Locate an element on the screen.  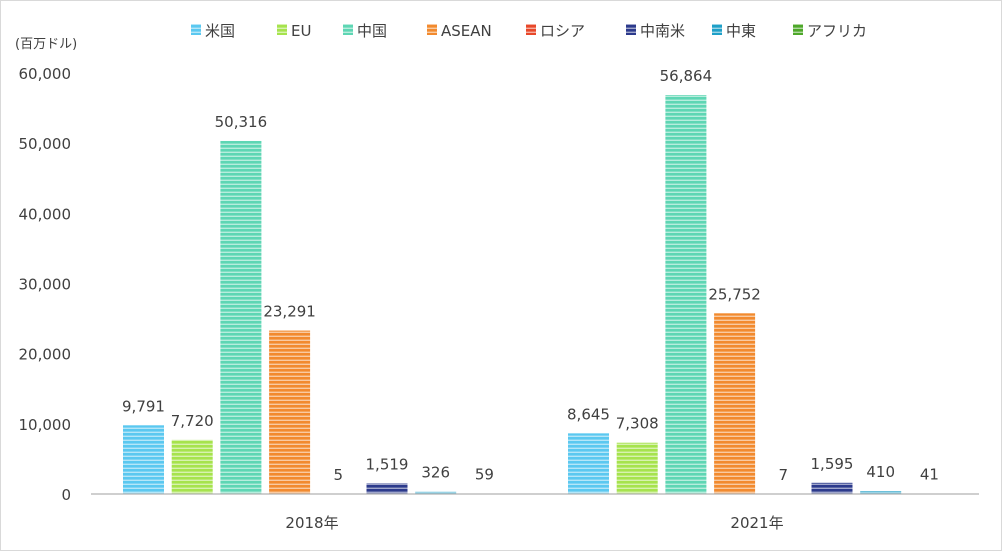
data-label: 5 is located at coordinates (339, 475).